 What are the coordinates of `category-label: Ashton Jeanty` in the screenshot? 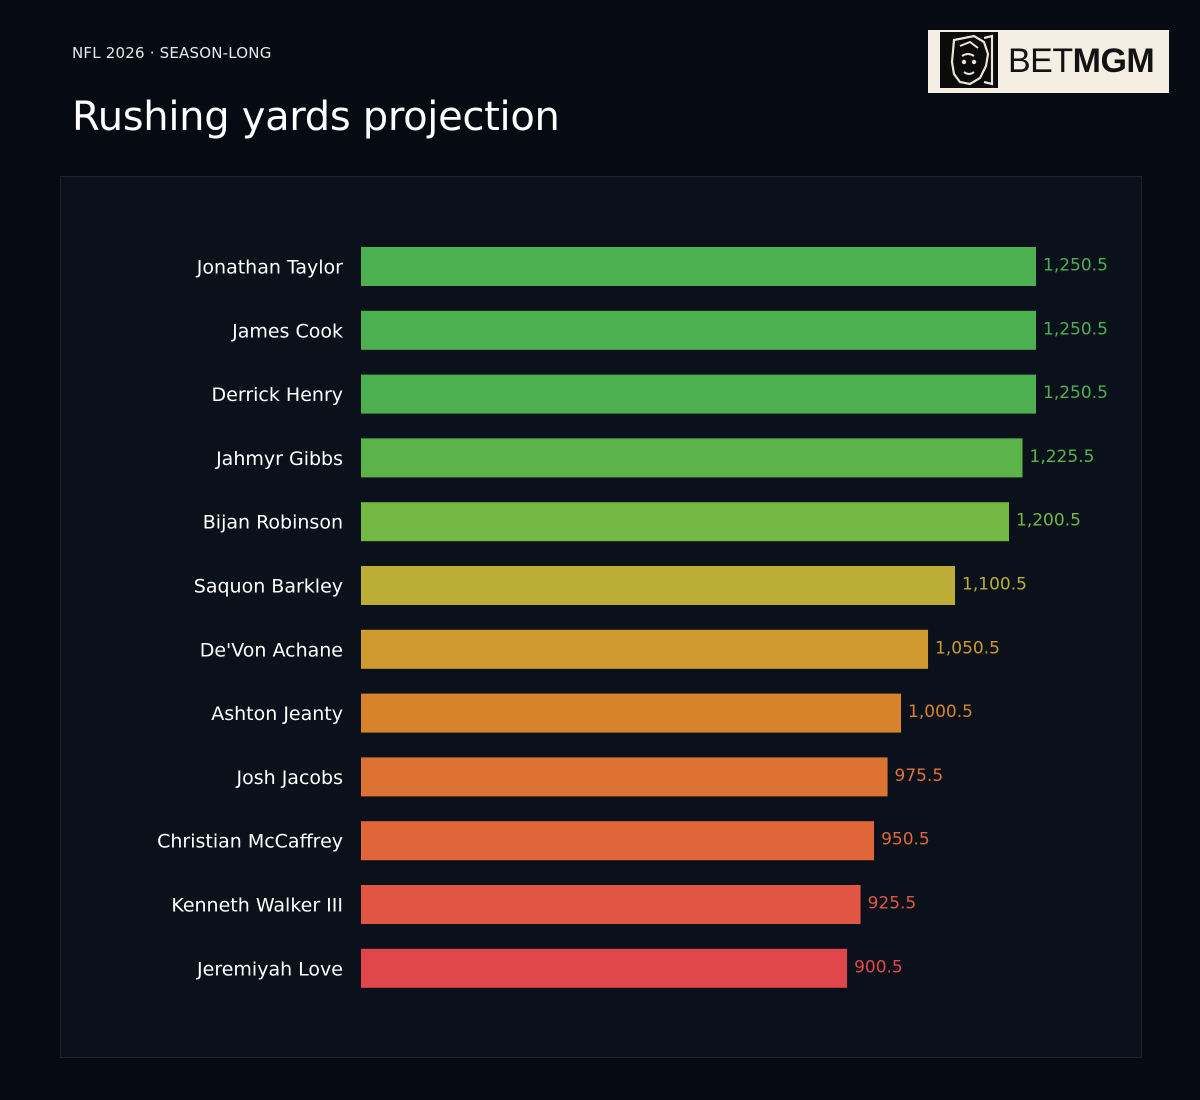 It's located at (277, 714).